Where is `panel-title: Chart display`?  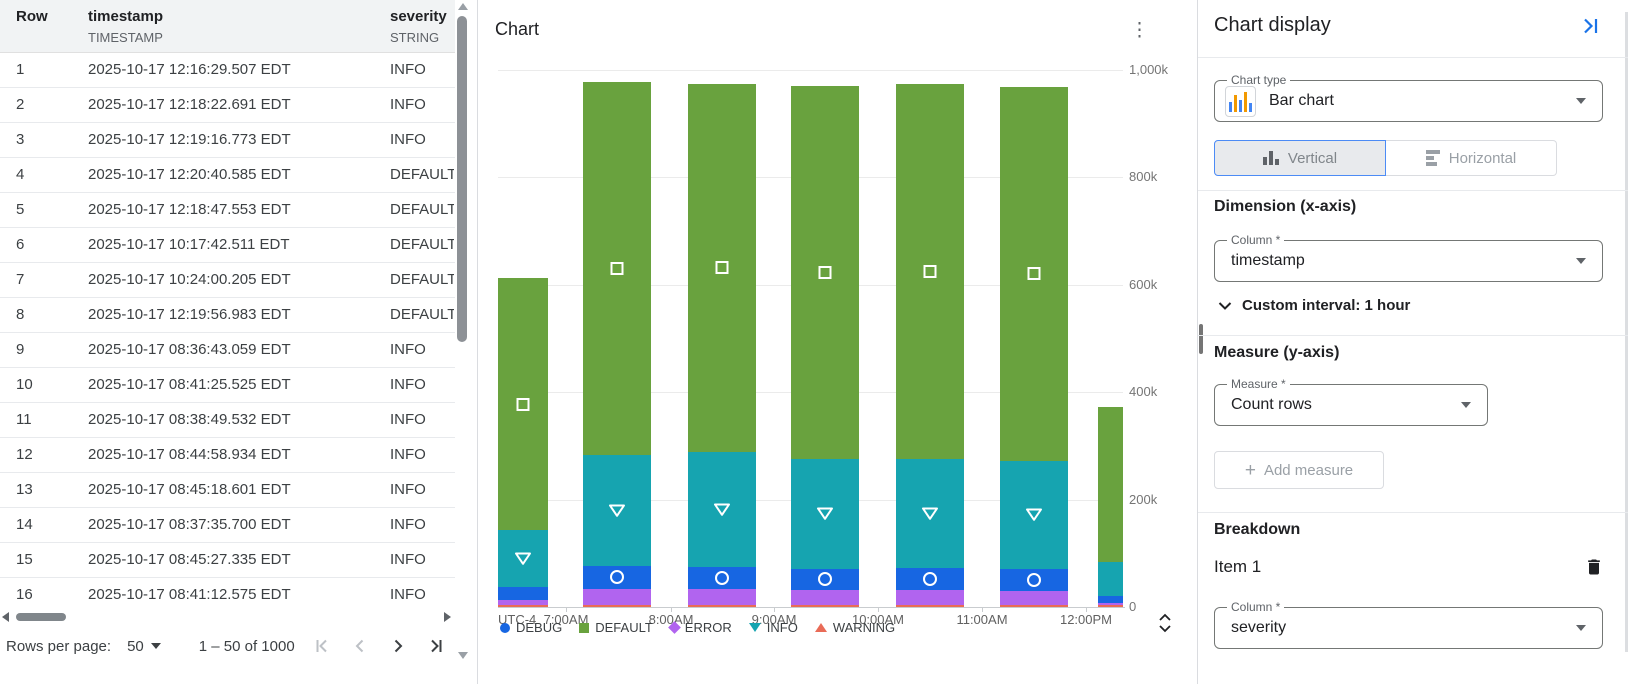 panel-title: Chart display is located at coordinates (1272, 25).